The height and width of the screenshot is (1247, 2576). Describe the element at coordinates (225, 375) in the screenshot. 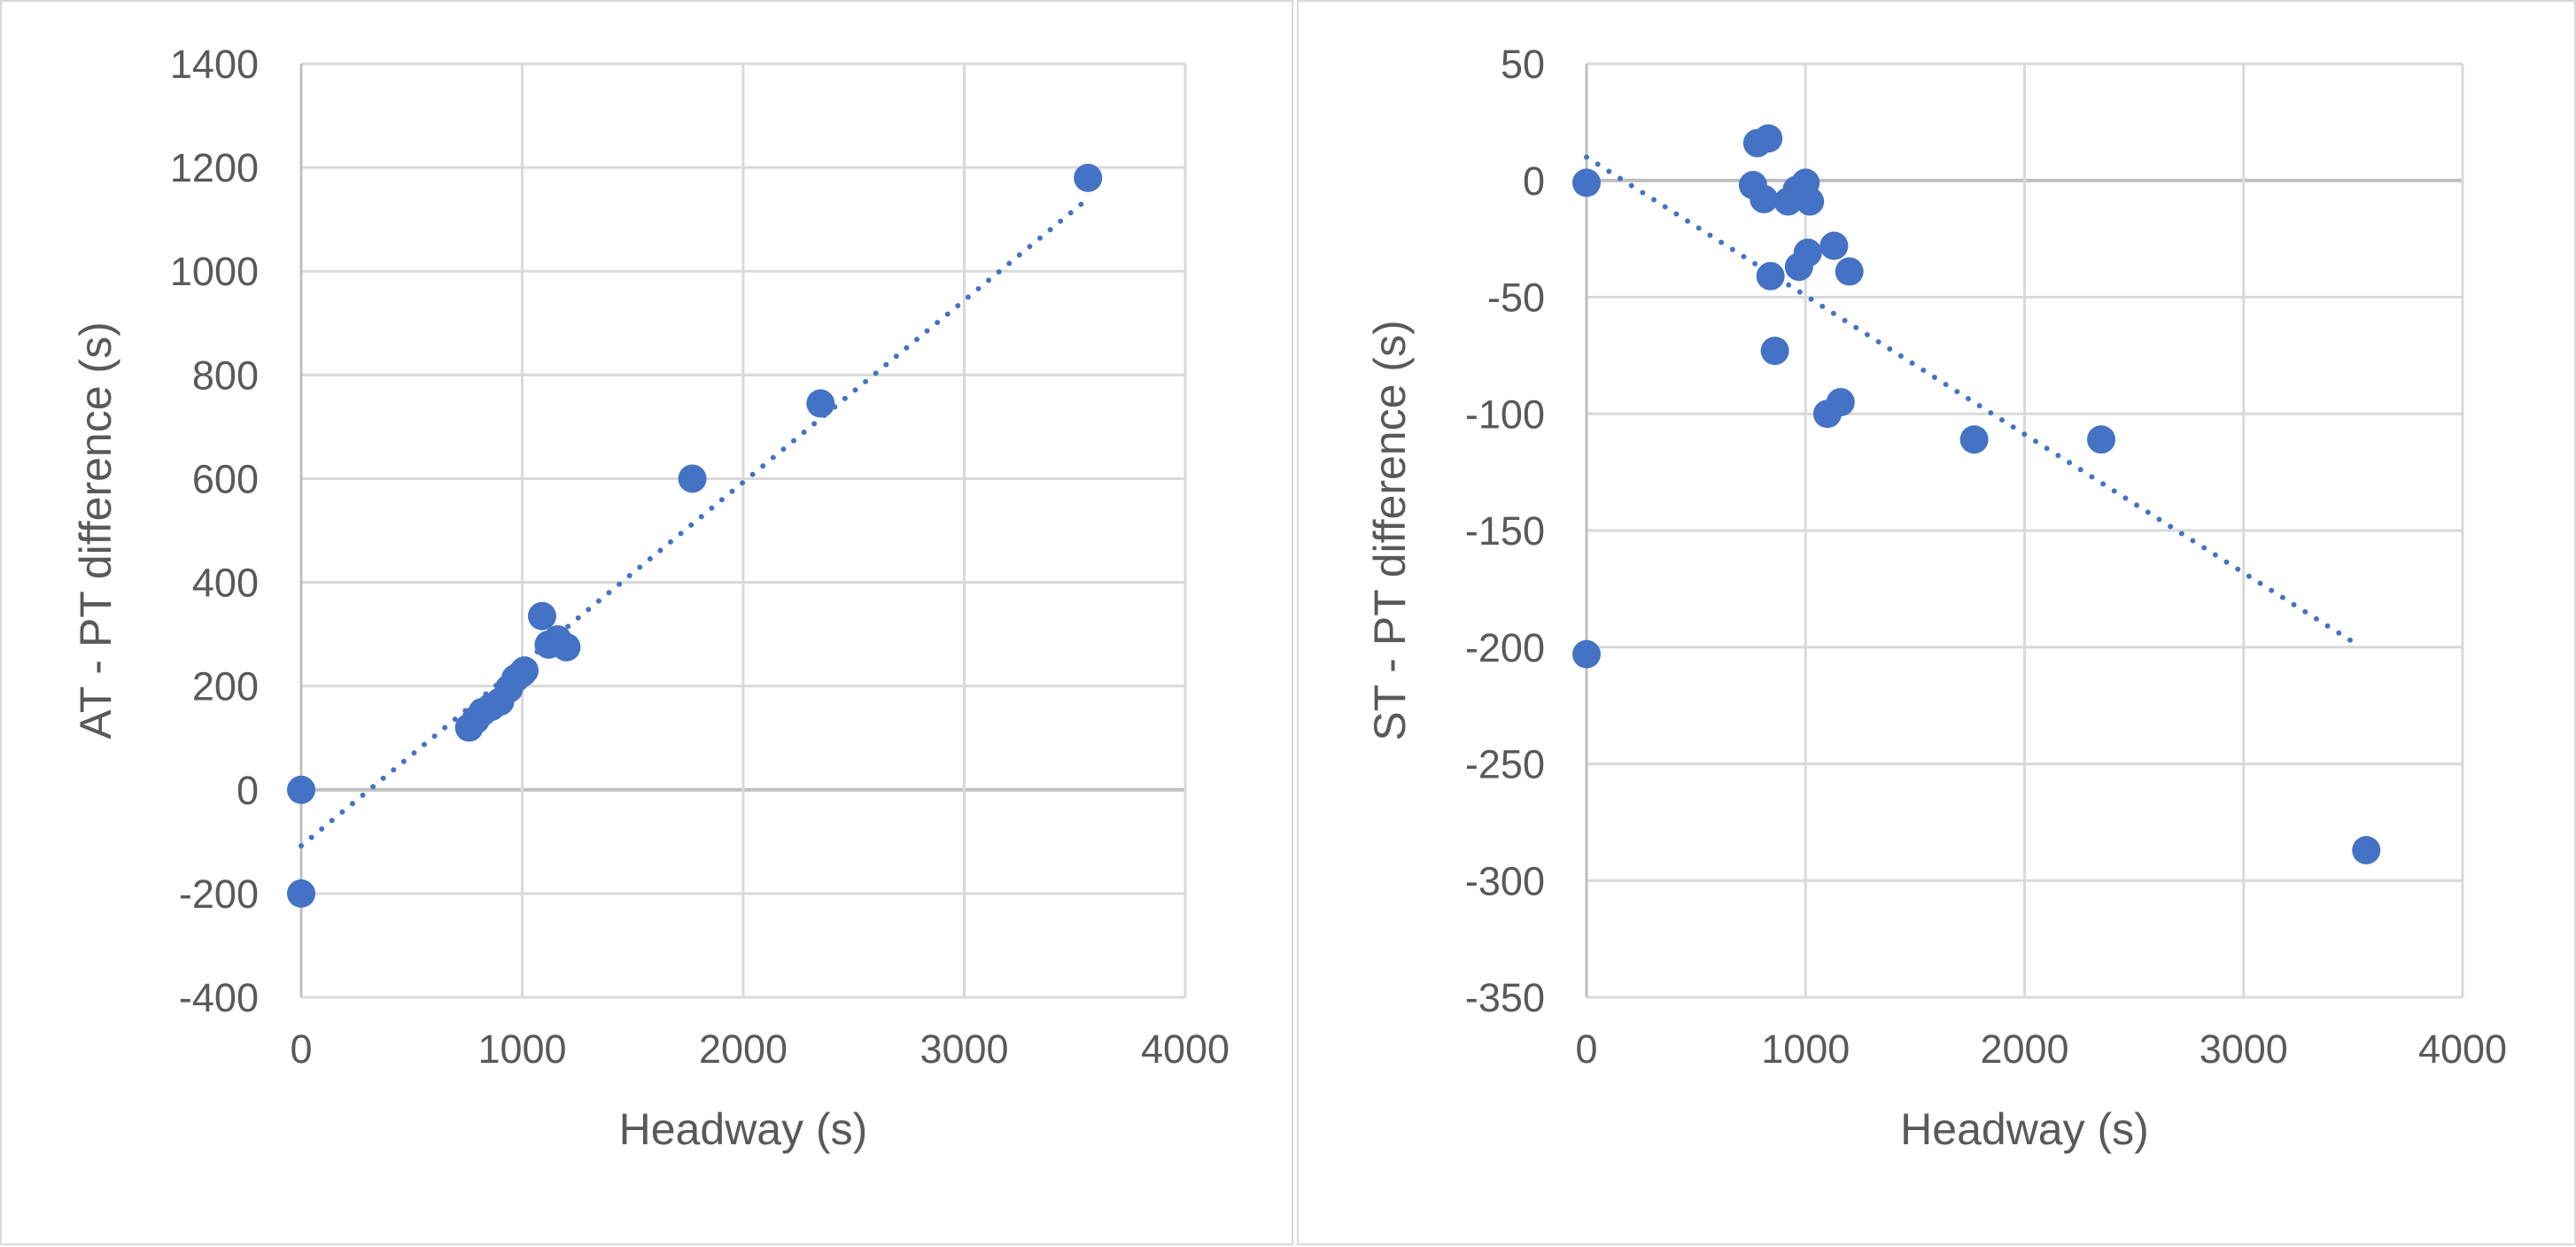

I see `y-tick-label: 800` at that location.